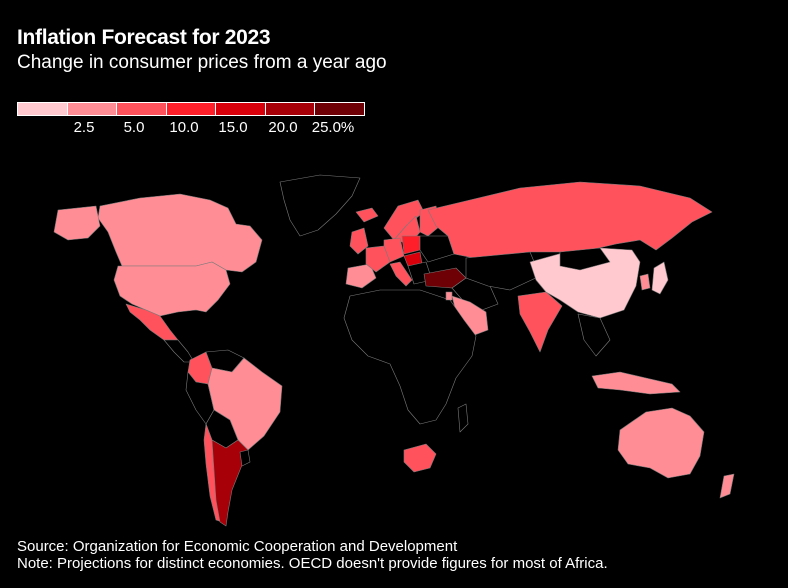 Image resolution: width=788 pixels, height=588 pixels. What do you see at coordinates (333, 127) in the screenshot?
I see `legend-label-6: 25.0%` at bounding box center [333, 127].